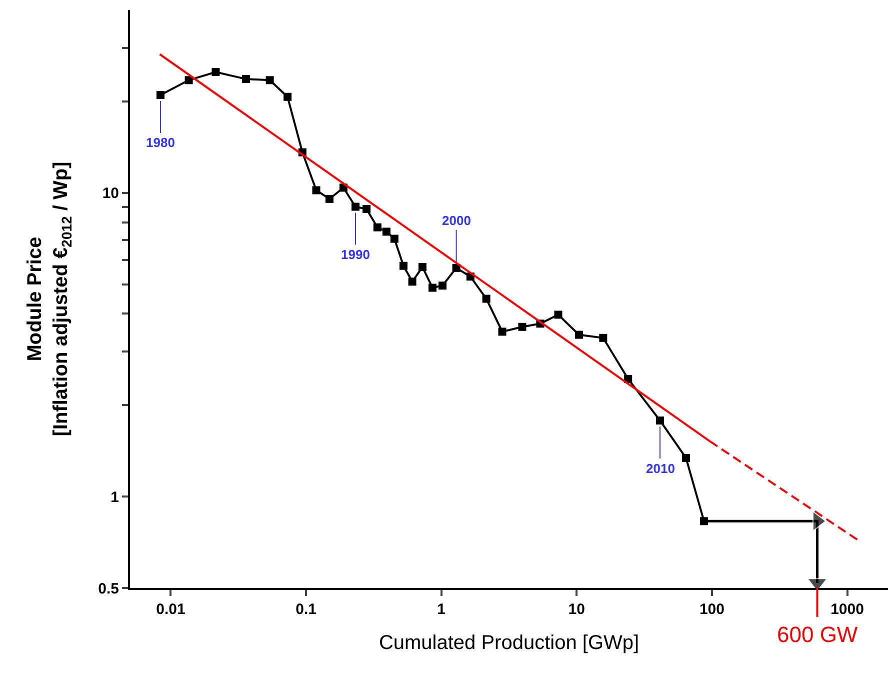 This screenshot has width=896, height=673. What do you see at coordinates (817, 634) in the screenshot?
I see `ref-line-label: 600 GW` at bounding box center [817, 634].